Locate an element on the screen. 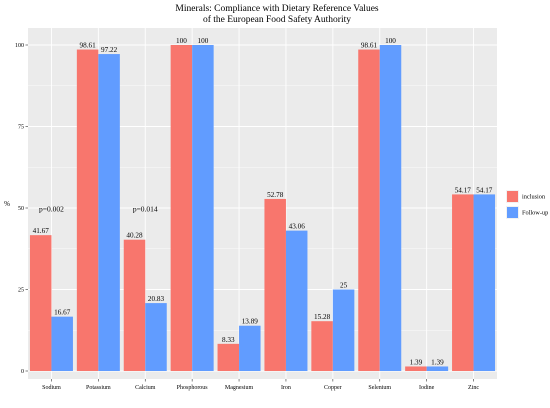  bar-follow-up-magnesium is located at coordinates (250, 348).